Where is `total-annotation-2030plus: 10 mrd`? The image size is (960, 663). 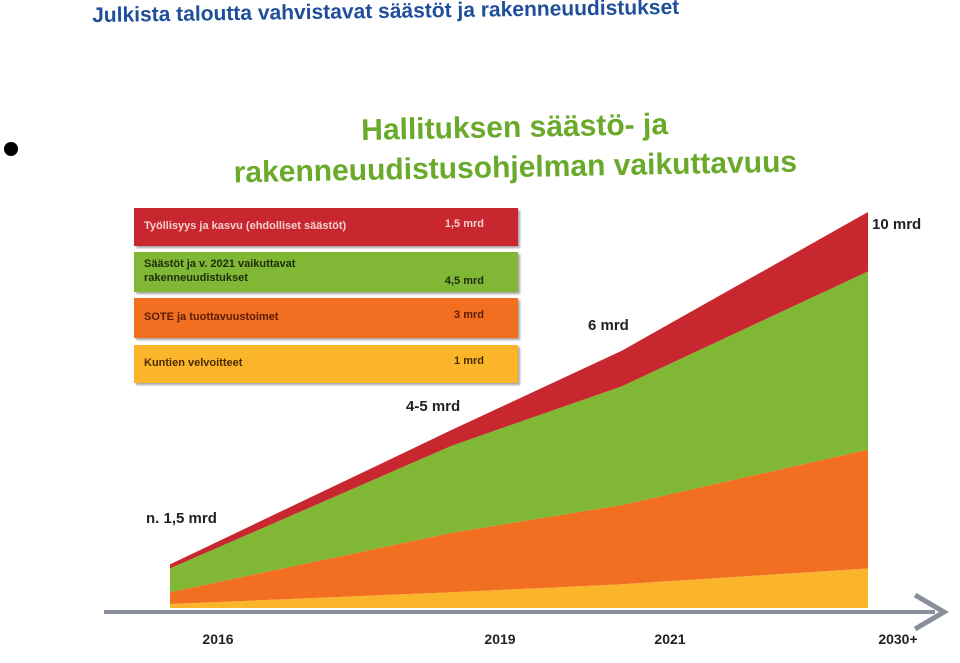 total-annotation-2030plus: 10 mrd is located at coordinates (896, 224).